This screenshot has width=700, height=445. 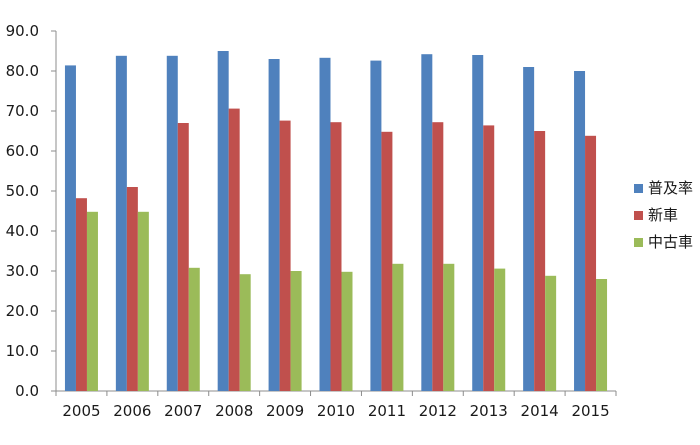 What do you see at coordinates (591, 263) in the screenshot?
I see `bar-新車-2015` at bounding box center [591, 263].